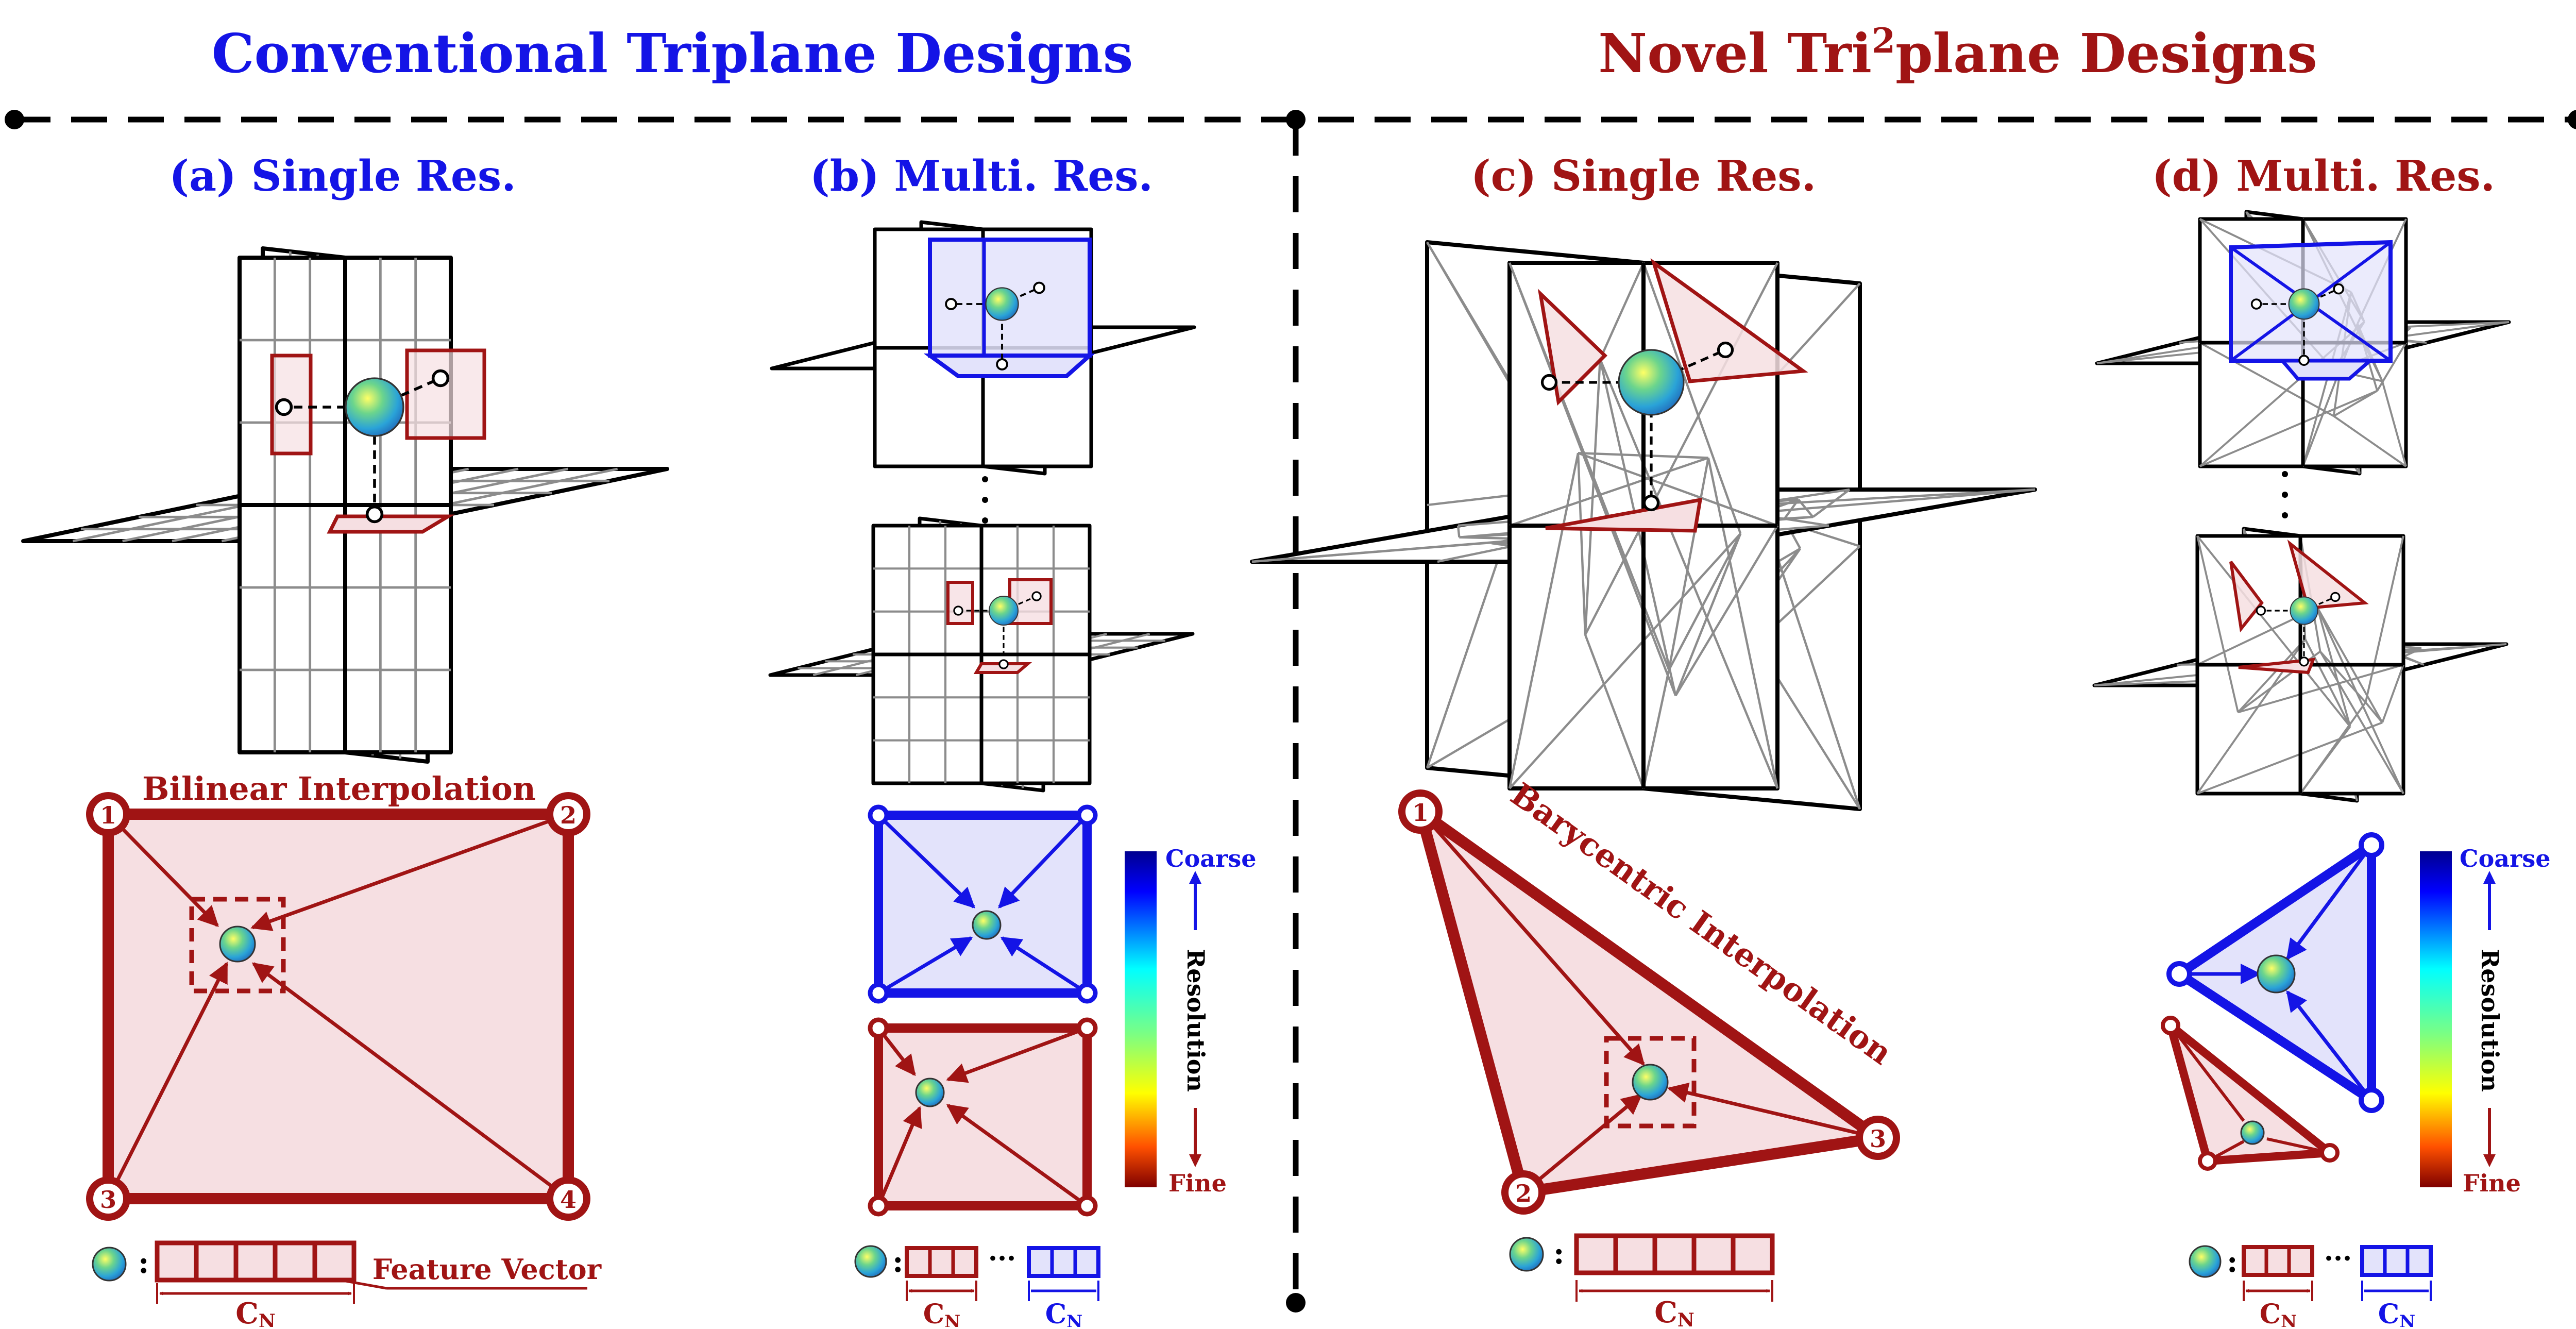  I want to click on right-title: Novel Tri2plane Designs, so click(1957, 53).